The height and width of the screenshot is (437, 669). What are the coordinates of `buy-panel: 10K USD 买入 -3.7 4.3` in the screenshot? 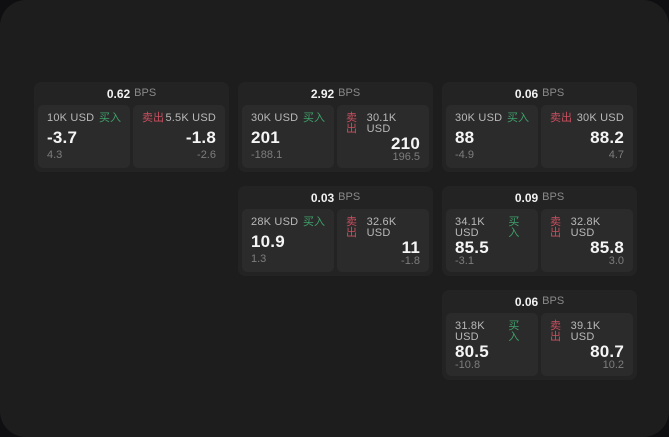 It's located at (84, 136).